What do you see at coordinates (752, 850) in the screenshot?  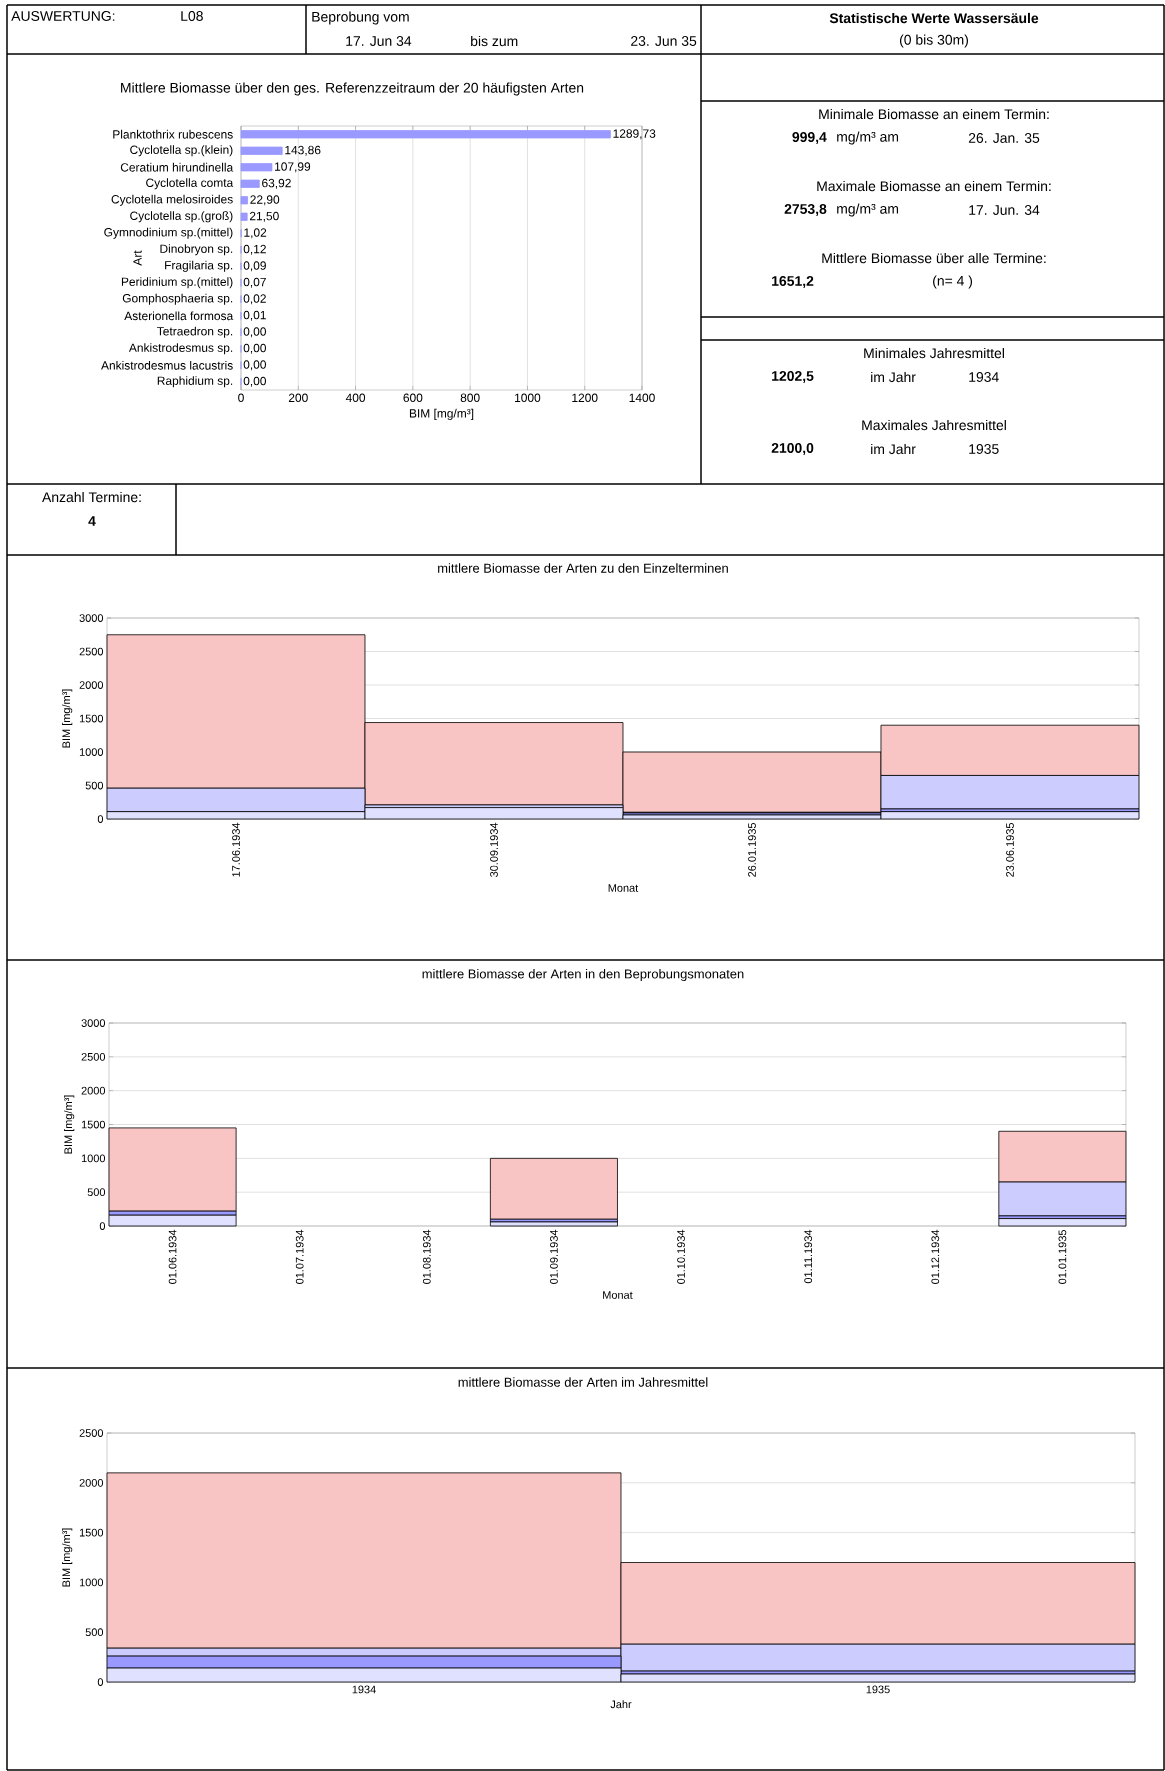 I see `x-tick-label: 26.01.1935` at bounding box center [752, 850].